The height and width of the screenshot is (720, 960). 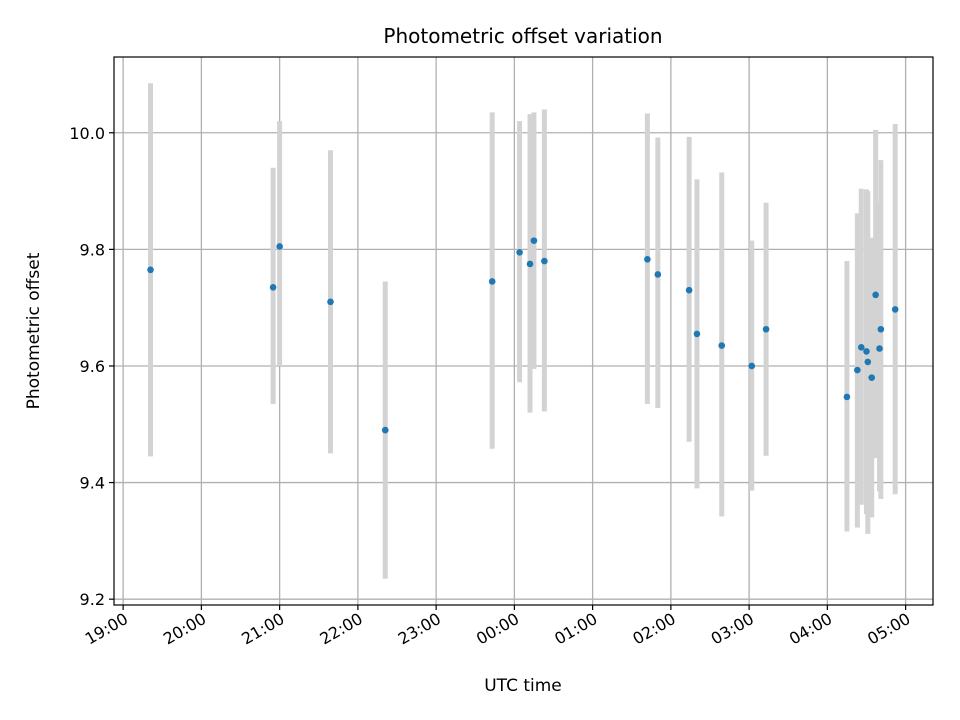 I want to click on x-tick-label: 02:00, so click(x=653, y=629).